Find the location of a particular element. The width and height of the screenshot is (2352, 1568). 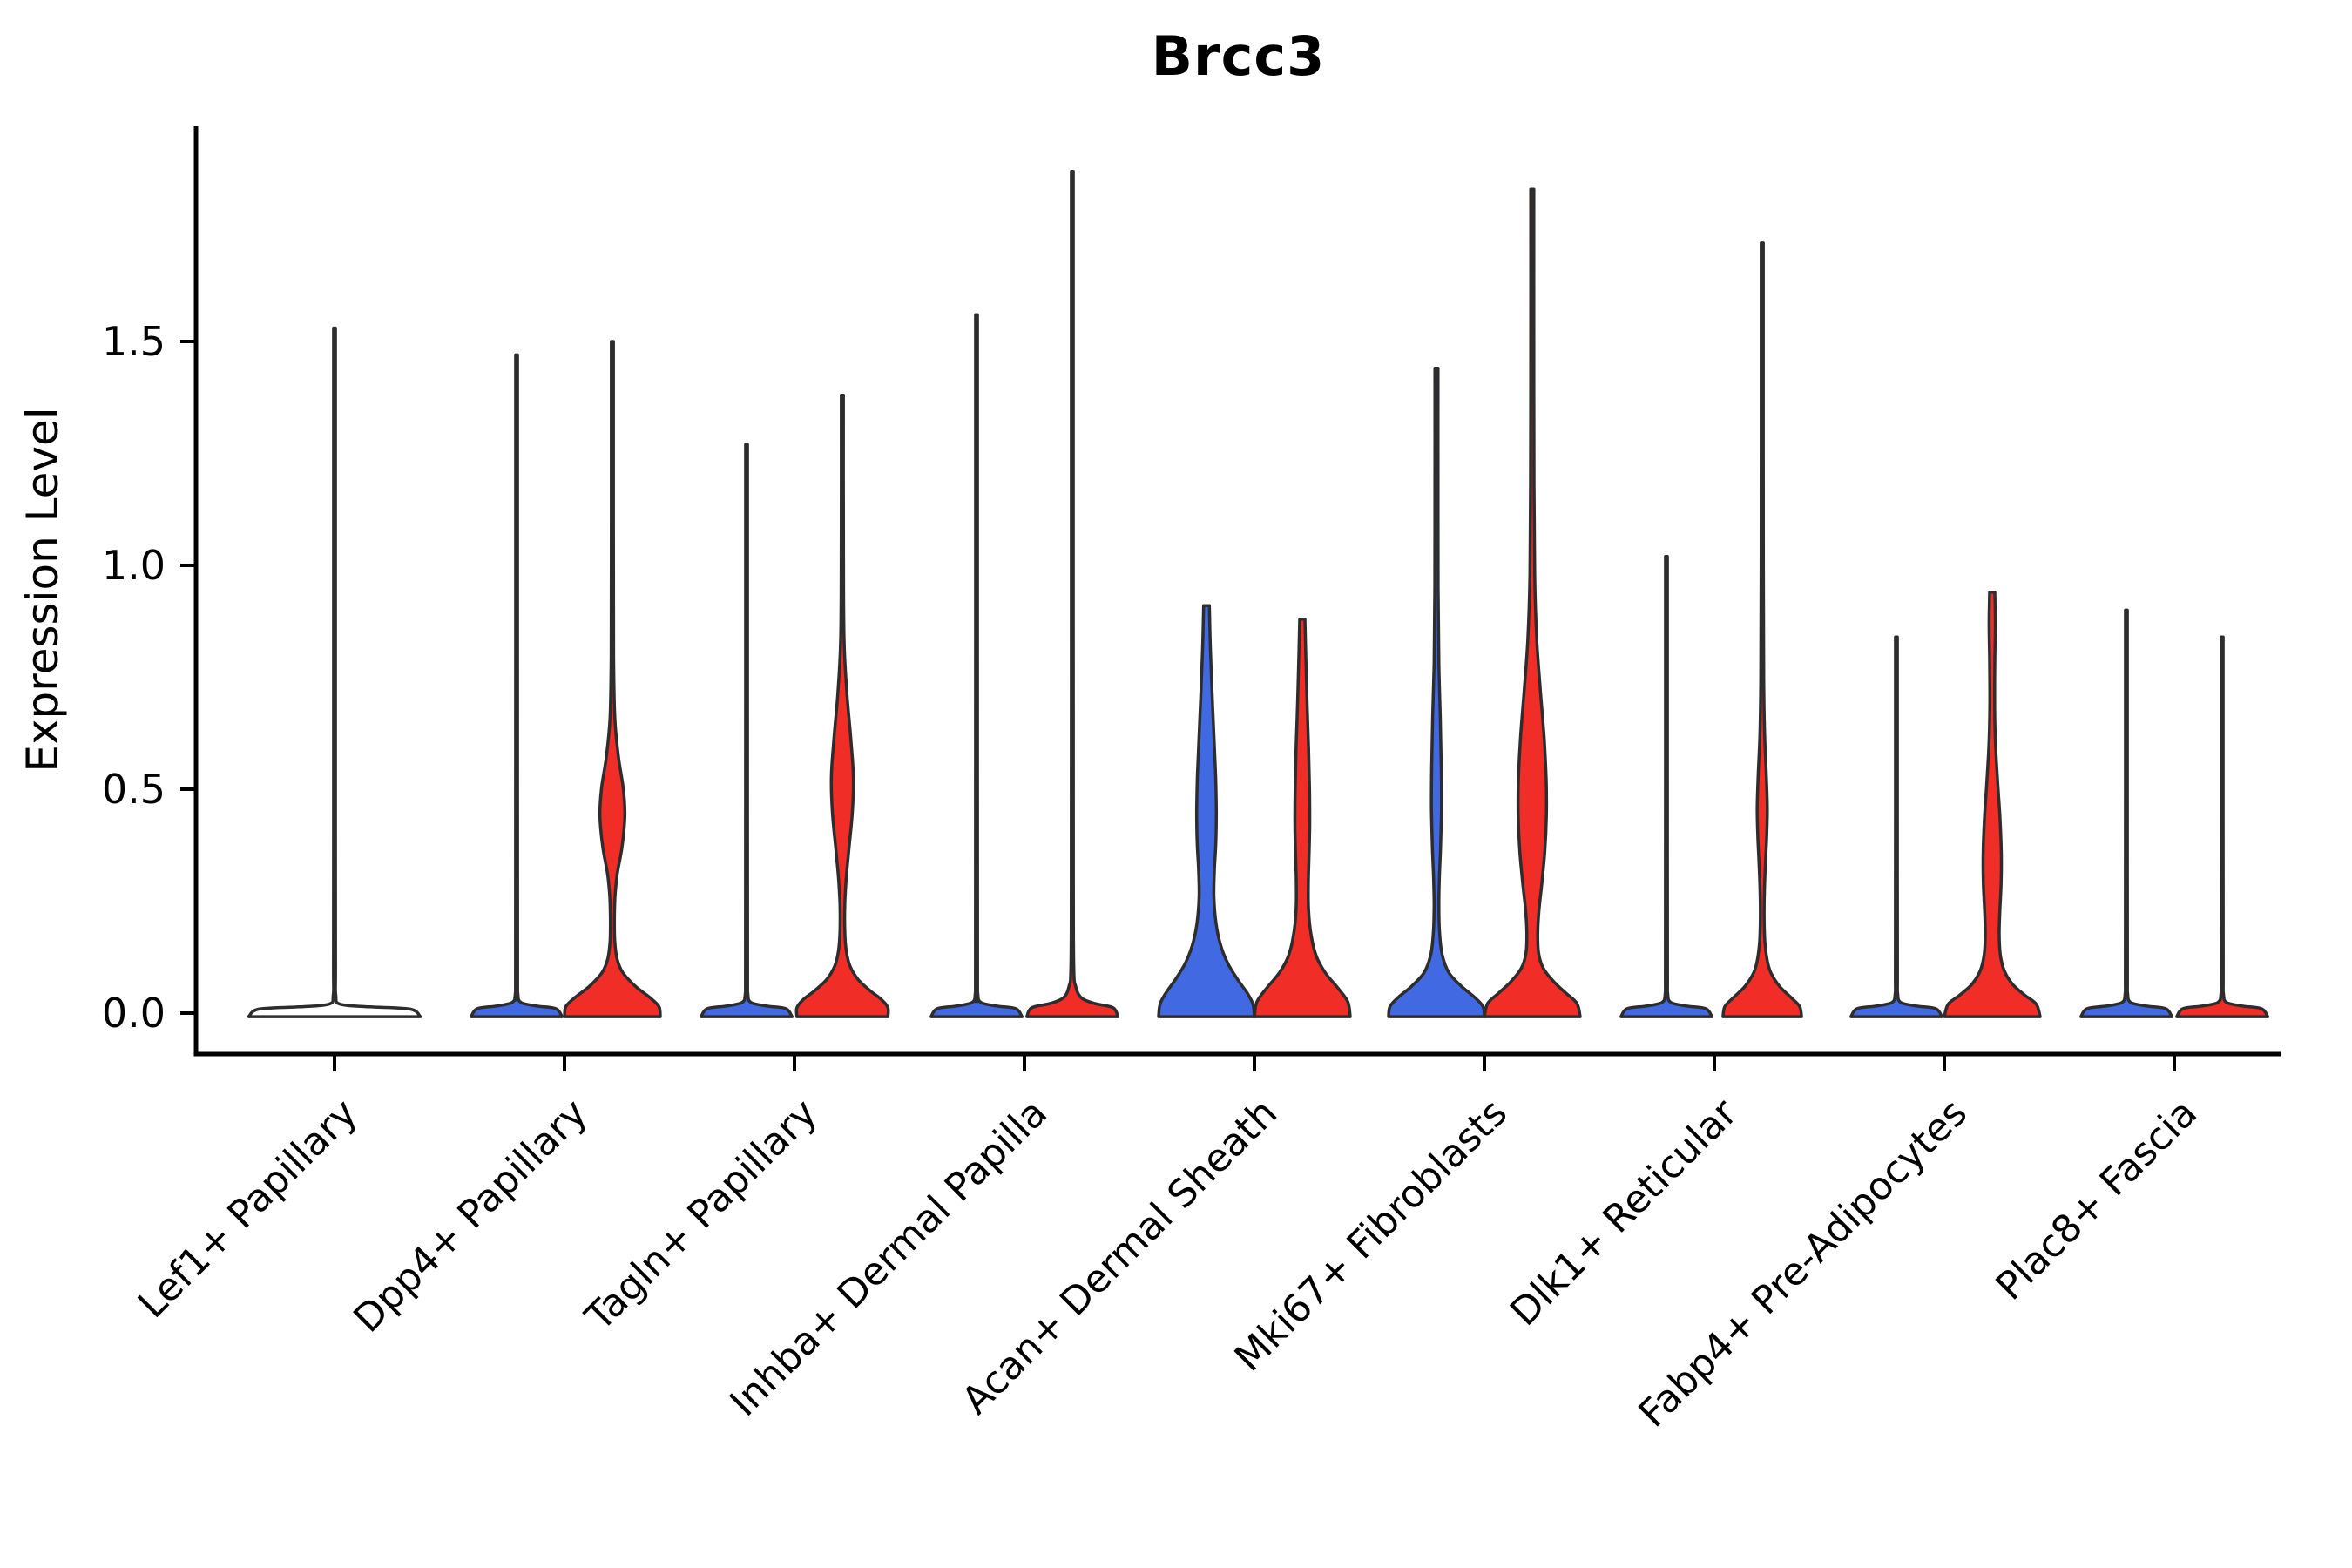

violin-inhba-left is located at coordinates (976, 665).